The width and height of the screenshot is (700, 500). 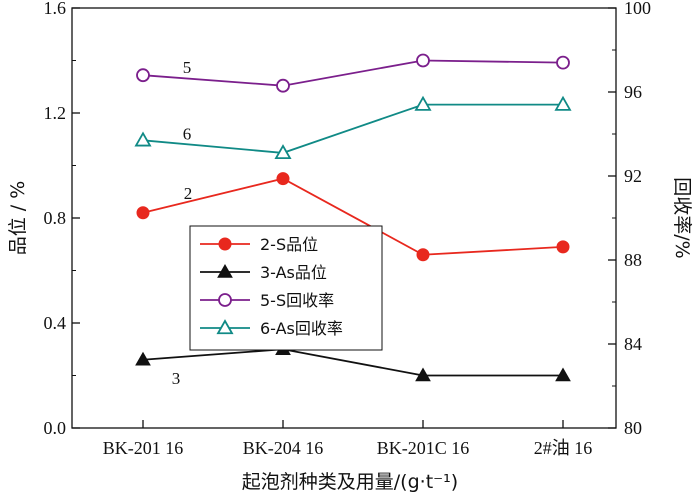 I want to click on series-annotation: 3, so click(x=176, y=378).